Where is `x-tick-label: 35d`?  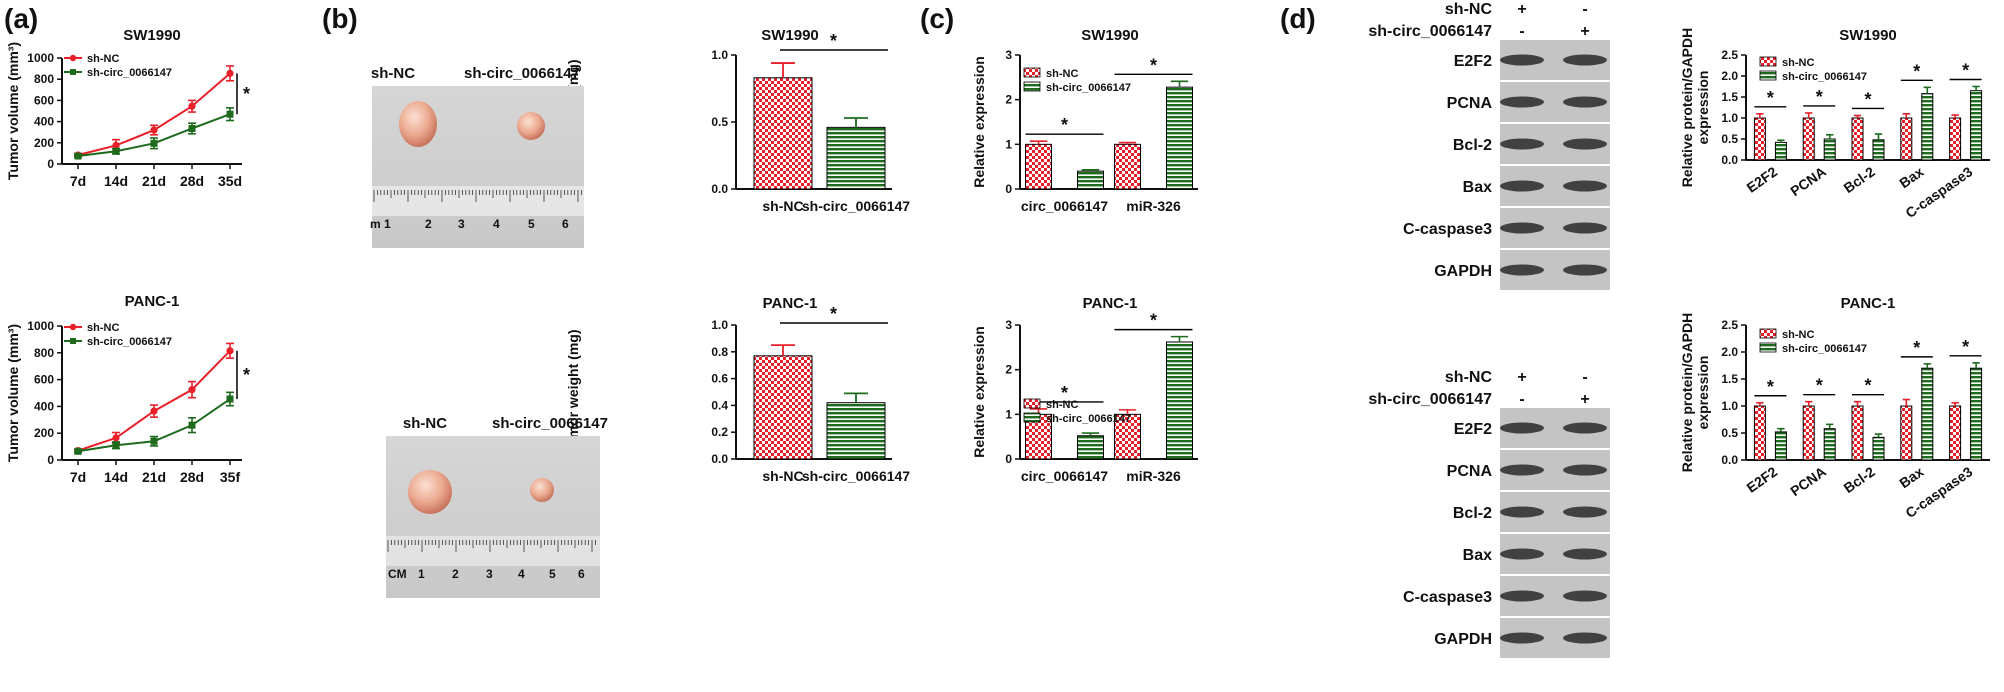 x-tick-label: 35d is located at coordinates (230, 181).